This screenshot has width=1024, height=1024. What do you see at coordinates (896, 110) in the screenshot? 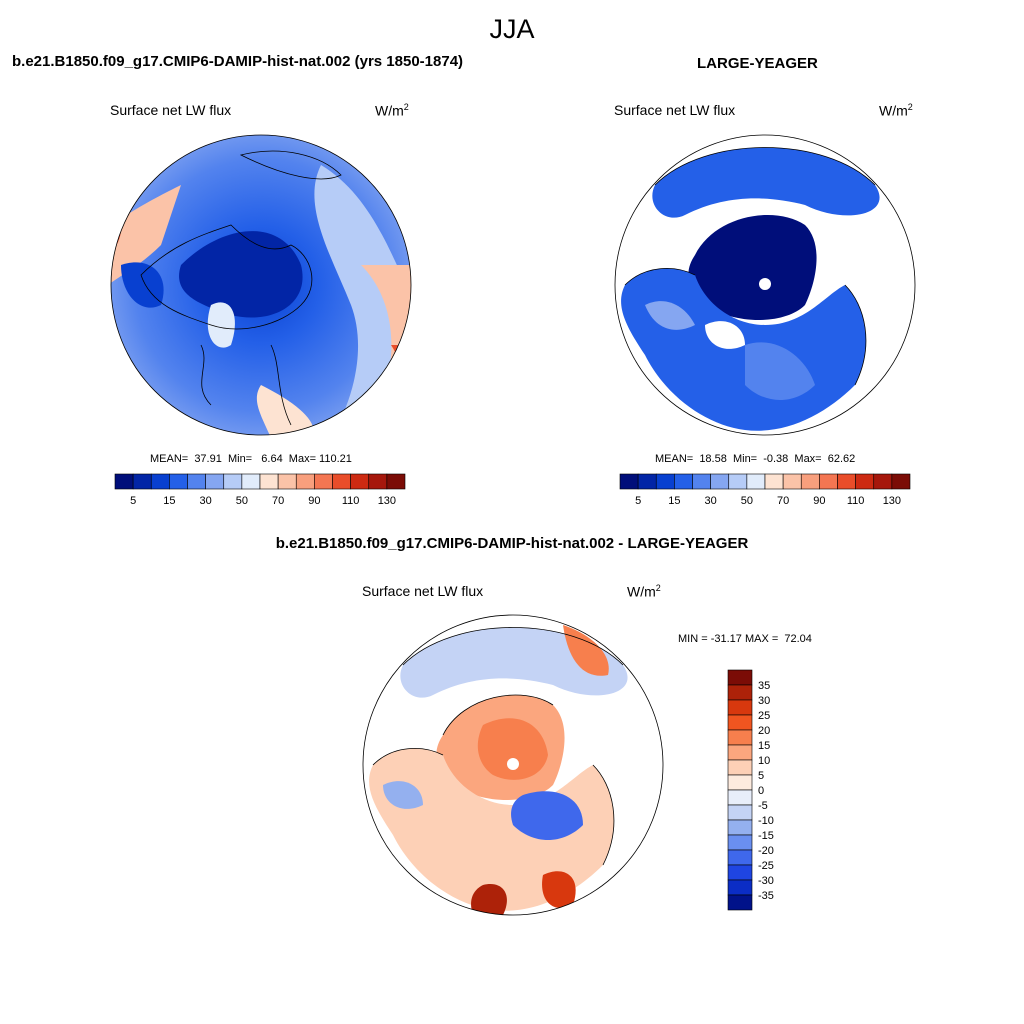
I see `panel-2-units: W/m2` at bounding box center [896, 110].